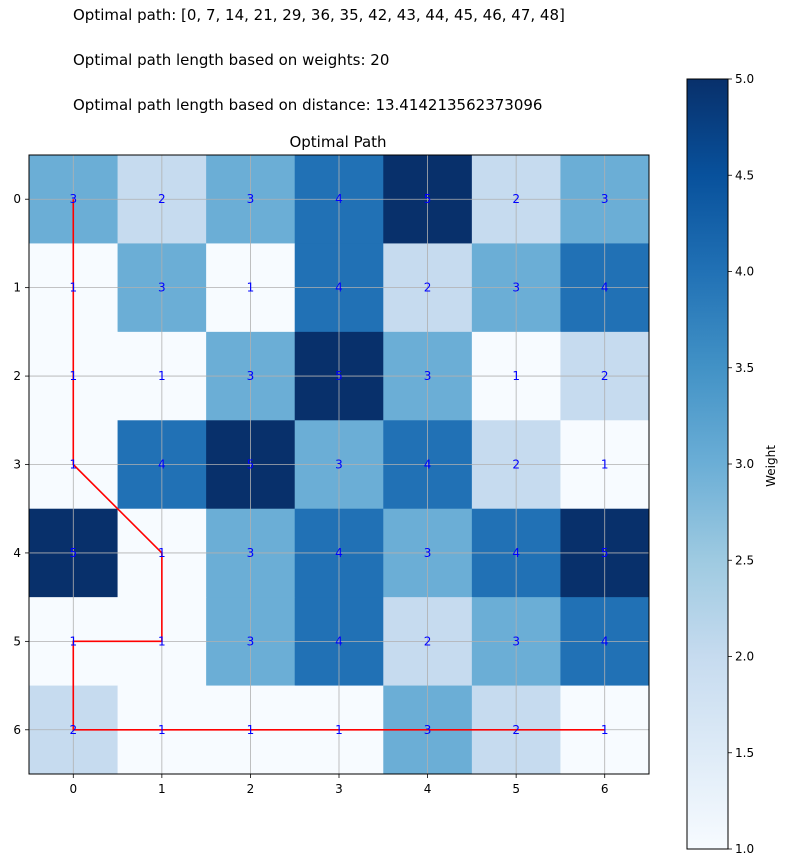  I want to click on colorbar-tick-label: 5.0, so click(744, 79).